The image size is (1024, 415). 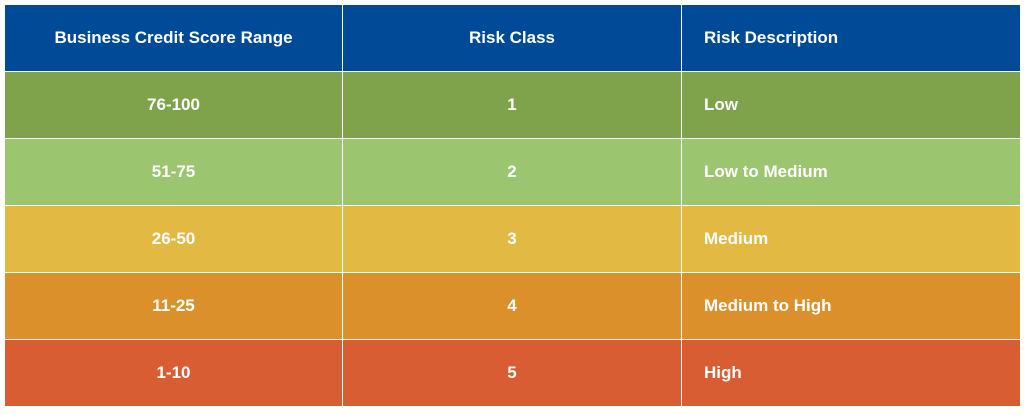 What do you see at coordinates (173, 373) in the screenshot?
I see `table-cell: 1-10` at bounding box center [173, 373].